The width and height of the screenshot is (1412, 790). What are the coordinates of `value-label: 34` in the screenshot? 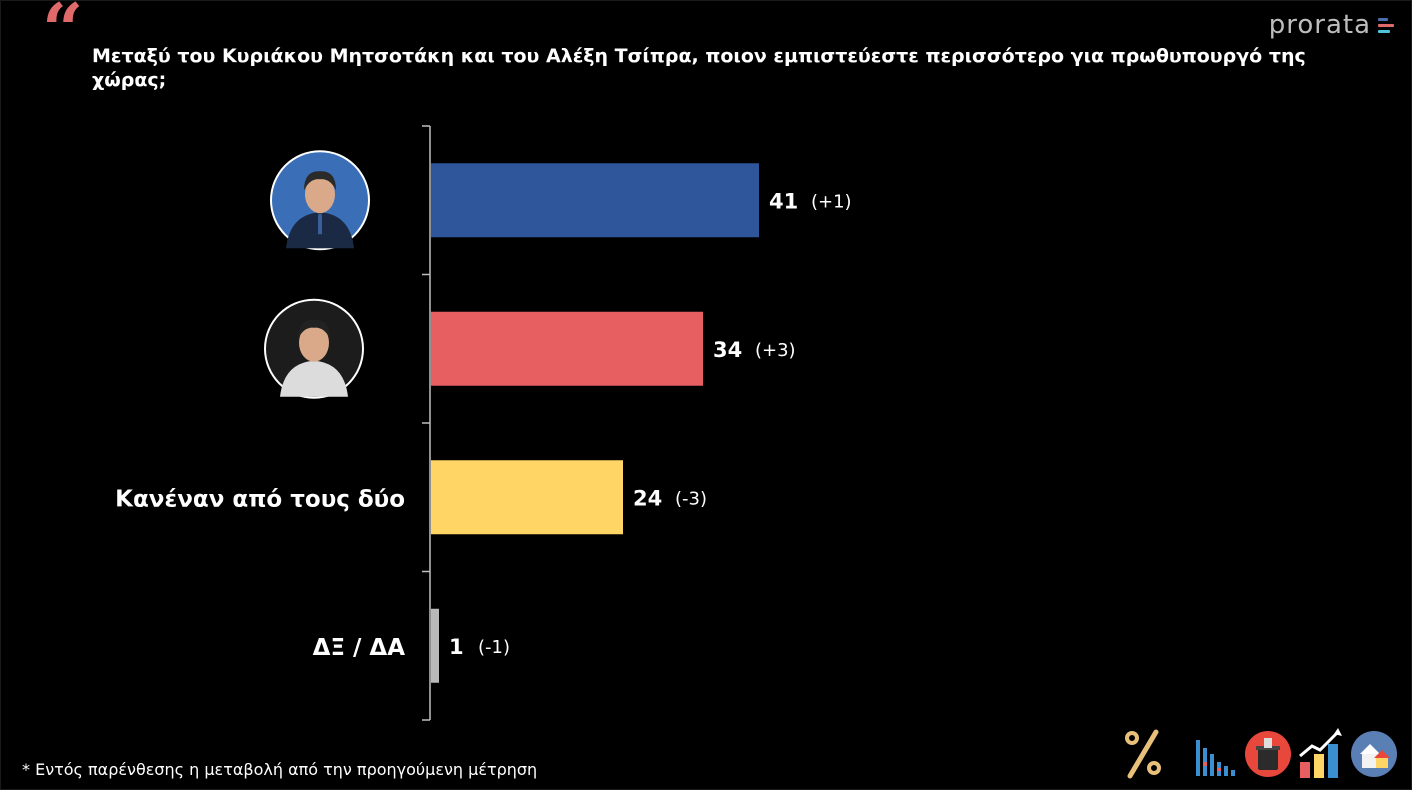 It's located at (727, 350).